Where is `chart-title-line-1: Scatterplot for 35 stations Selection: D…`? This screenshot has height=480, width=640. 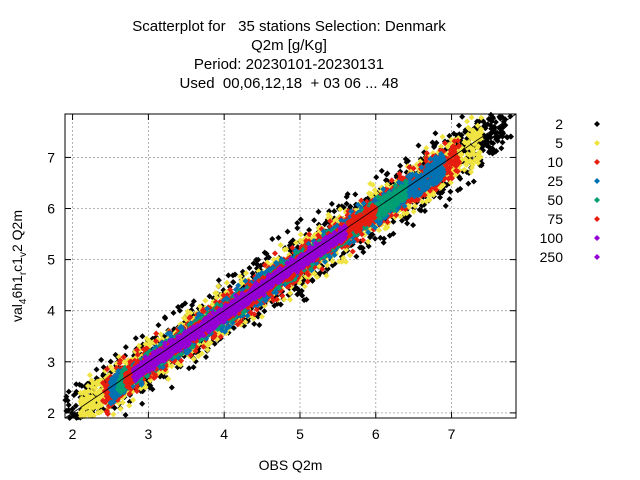
chart-title-line-1: Scatterplot for 35 stations Selection: D… is located at coordinates (289, 26).